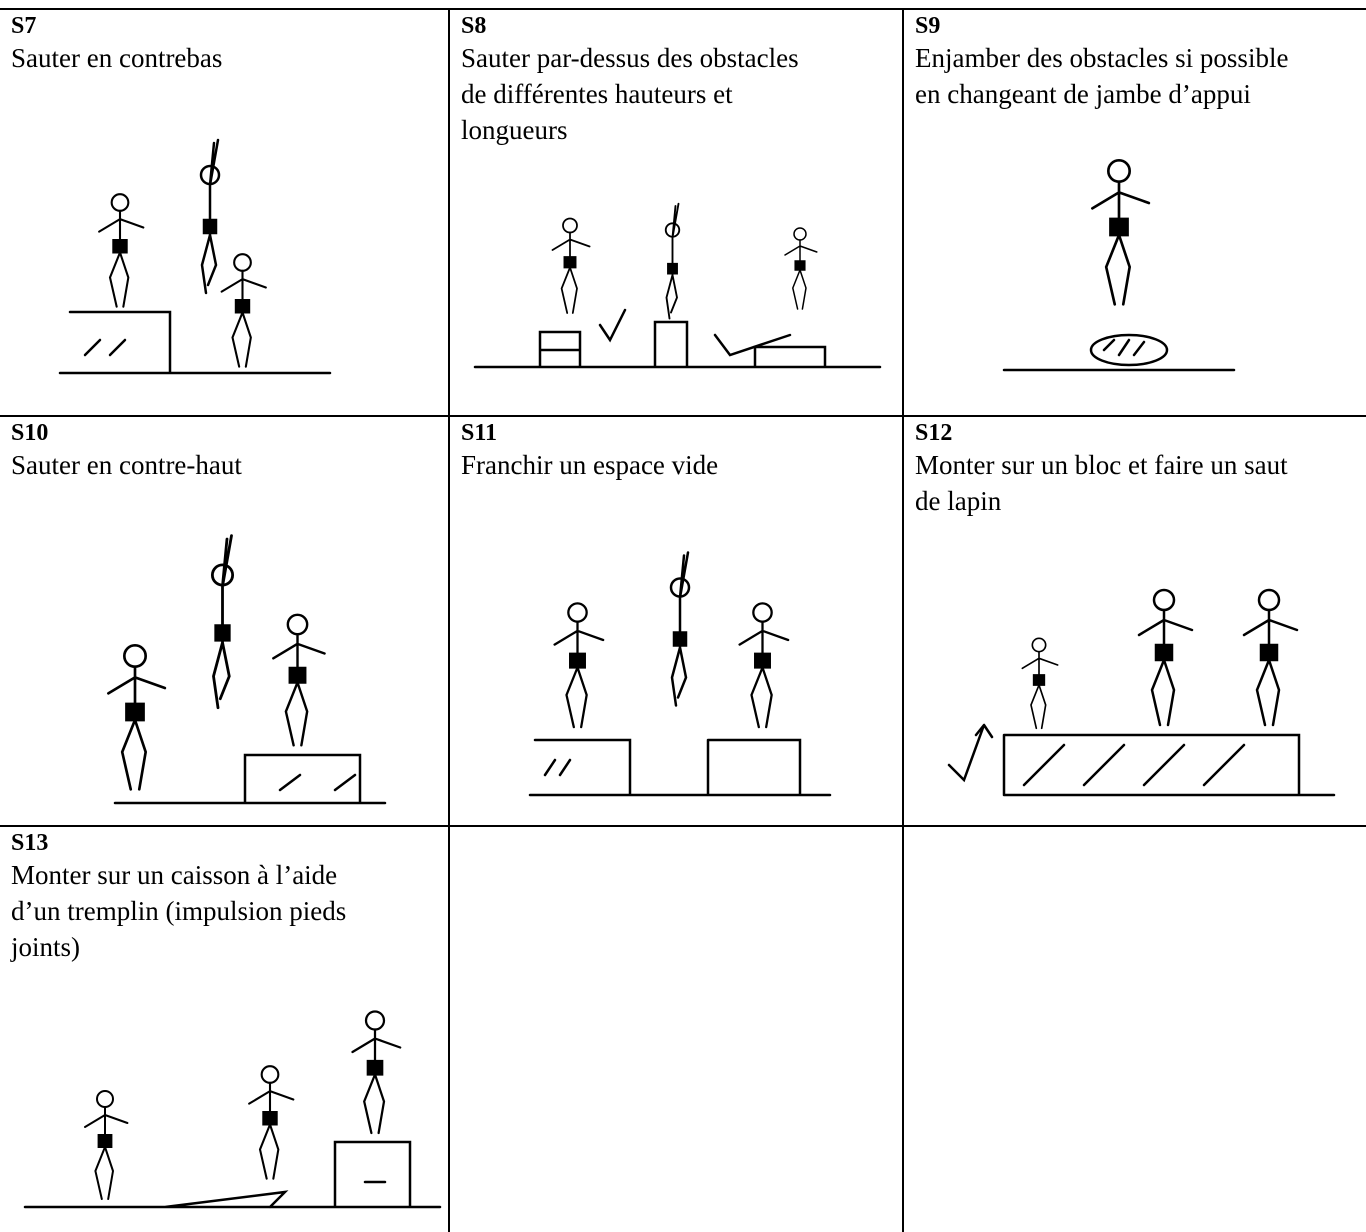 The height and width of the screenshot is (1232, 1366). I want to click on cell-code: S7, so click(24, 26).